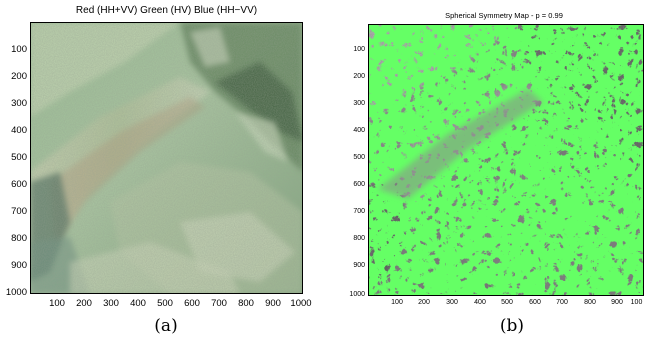  What do you see at coordinates (359, 103) in the screenshot?
I see `panel-b-ytick: 300` at bounding box center [359, 103].